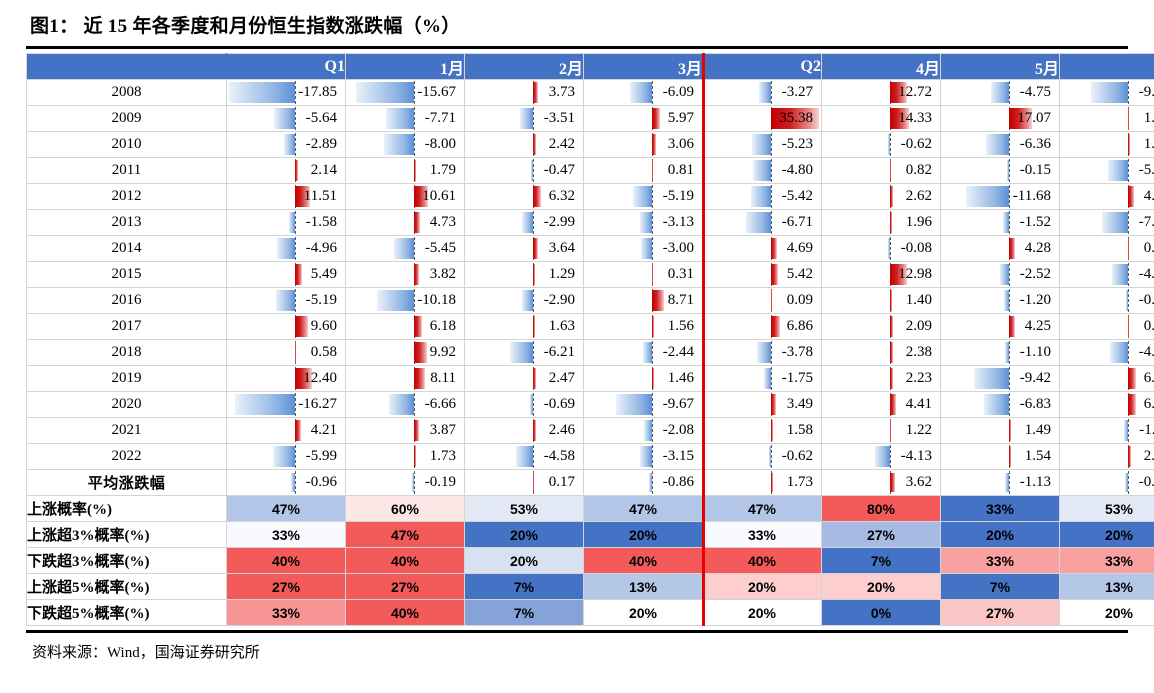 Image resolution: width=1154 pixels, height=693 pixels. Describe the element at coordinates (126, 144) in the screenshot. I see `row-label-2010: 2010` at that location.